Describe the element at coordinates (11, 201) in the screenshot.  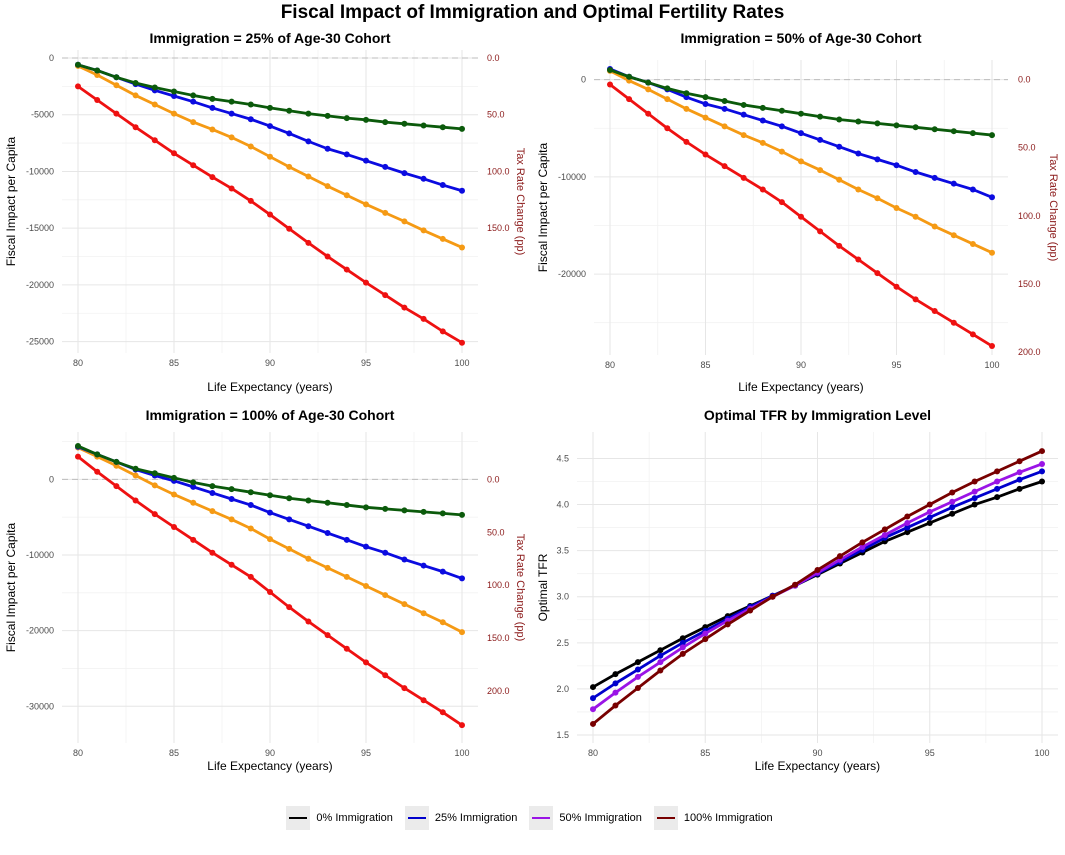
I see `y-axis-label: Fiscal Impact per Capita` at that location.